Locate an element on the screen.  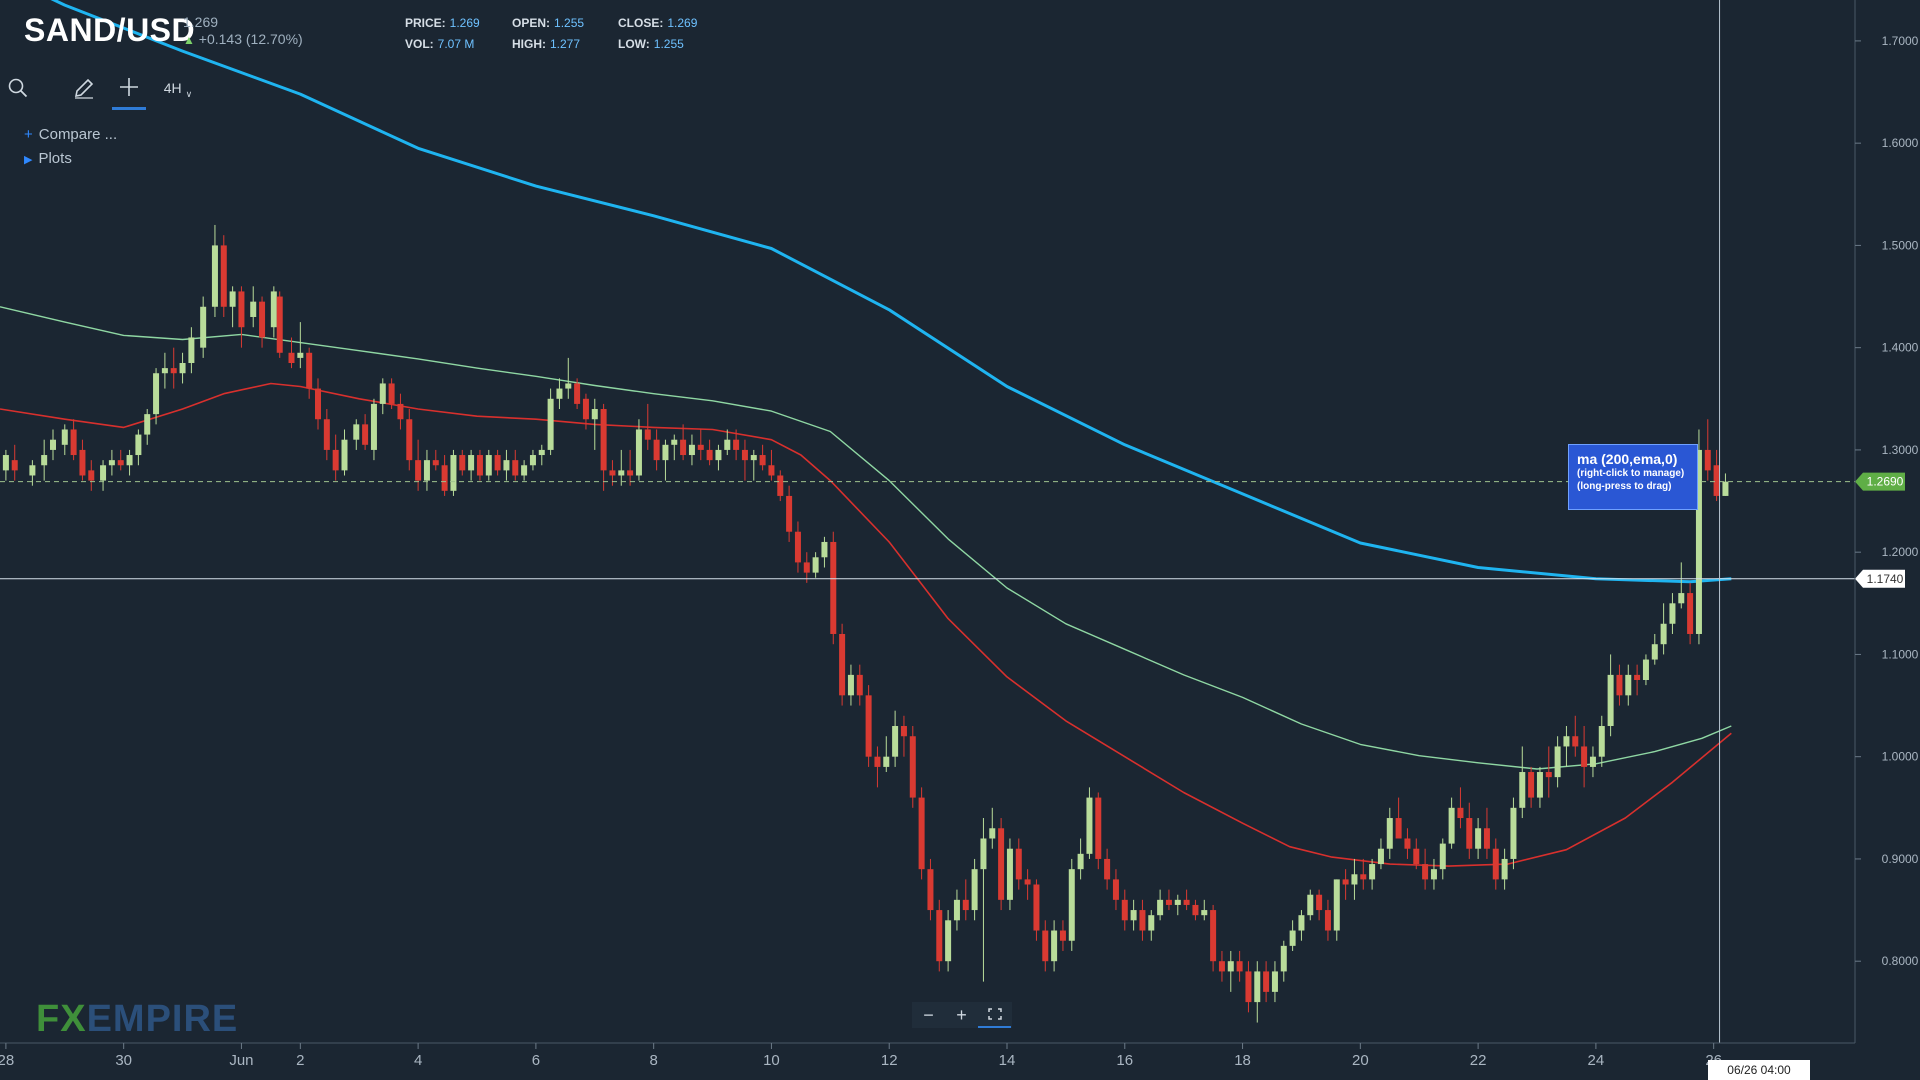
fxempire-logo: FXEMPIRE is located at coordinates (137, 1019).